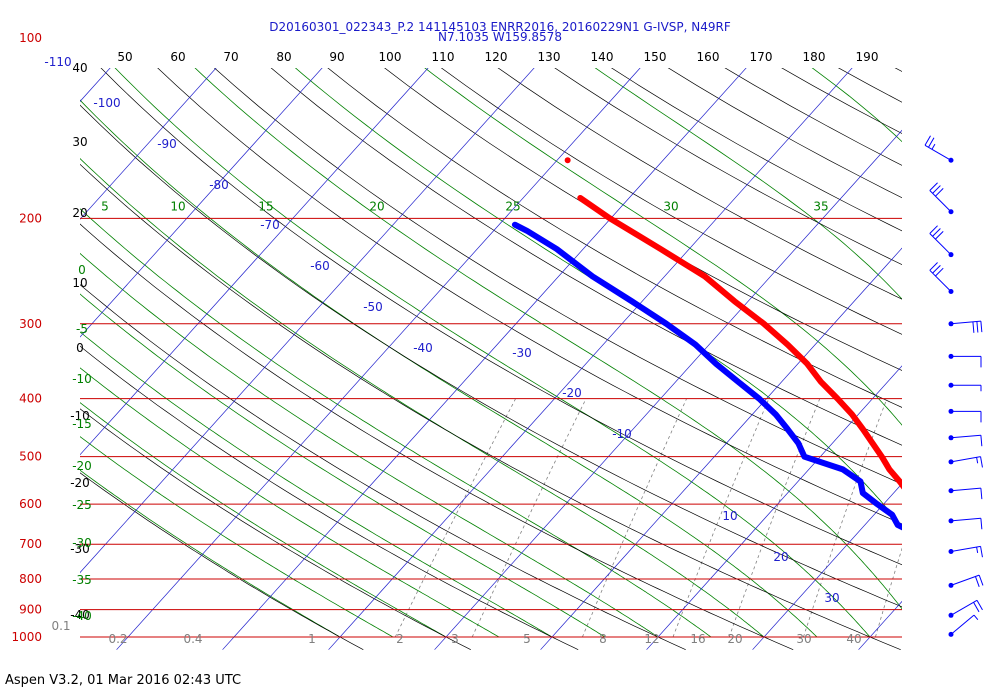 The width and height of the screenshot is (1000, 700). I want to click on dry-adiabat-label: -40, so click(80, 615).